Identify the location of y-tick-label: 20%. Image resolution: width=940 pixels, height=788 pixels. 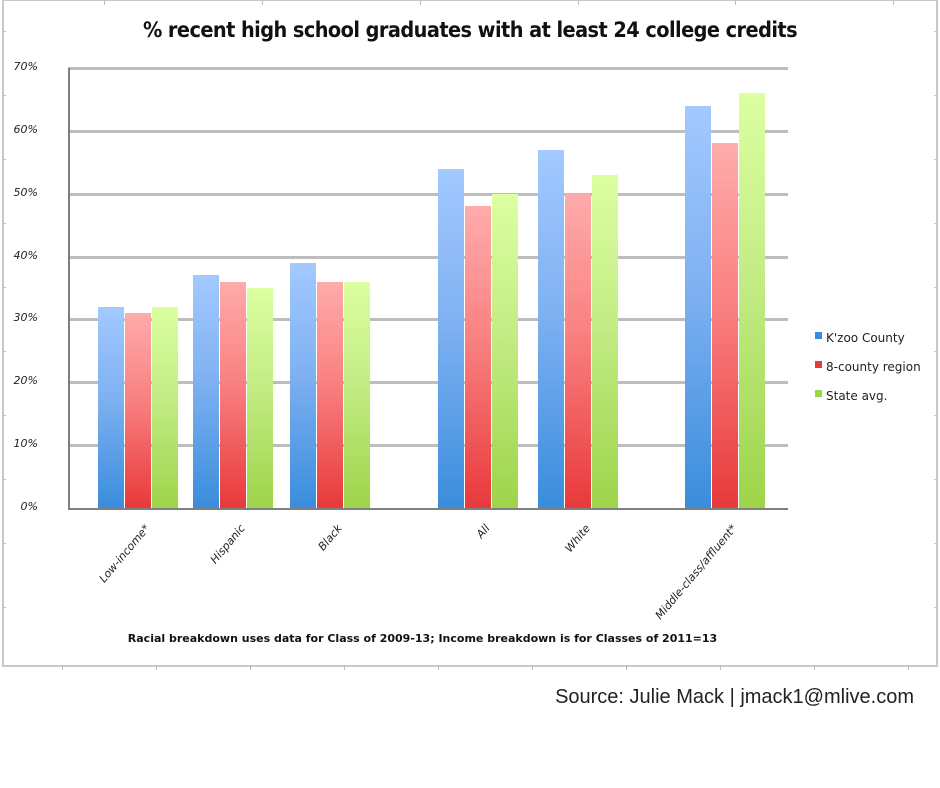
(25, 381).